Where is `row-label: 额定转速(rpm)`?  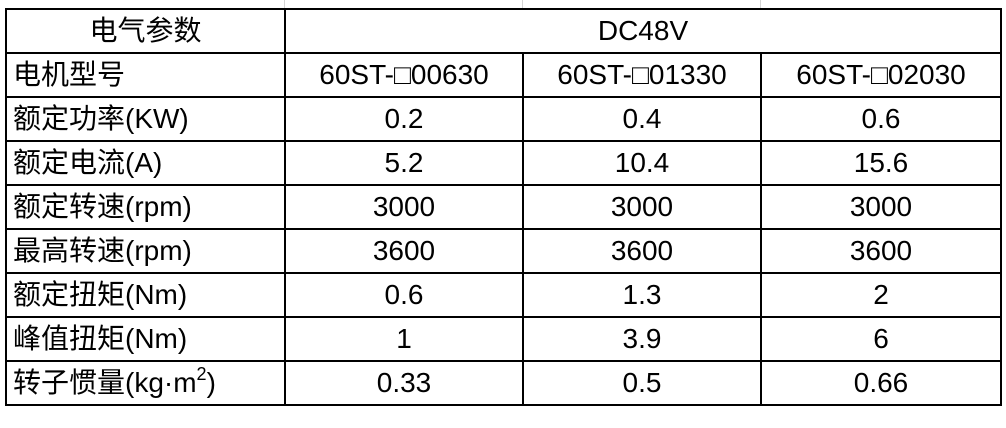
row-label: 额定转速(rpm) is located at coordinates (145, 207).